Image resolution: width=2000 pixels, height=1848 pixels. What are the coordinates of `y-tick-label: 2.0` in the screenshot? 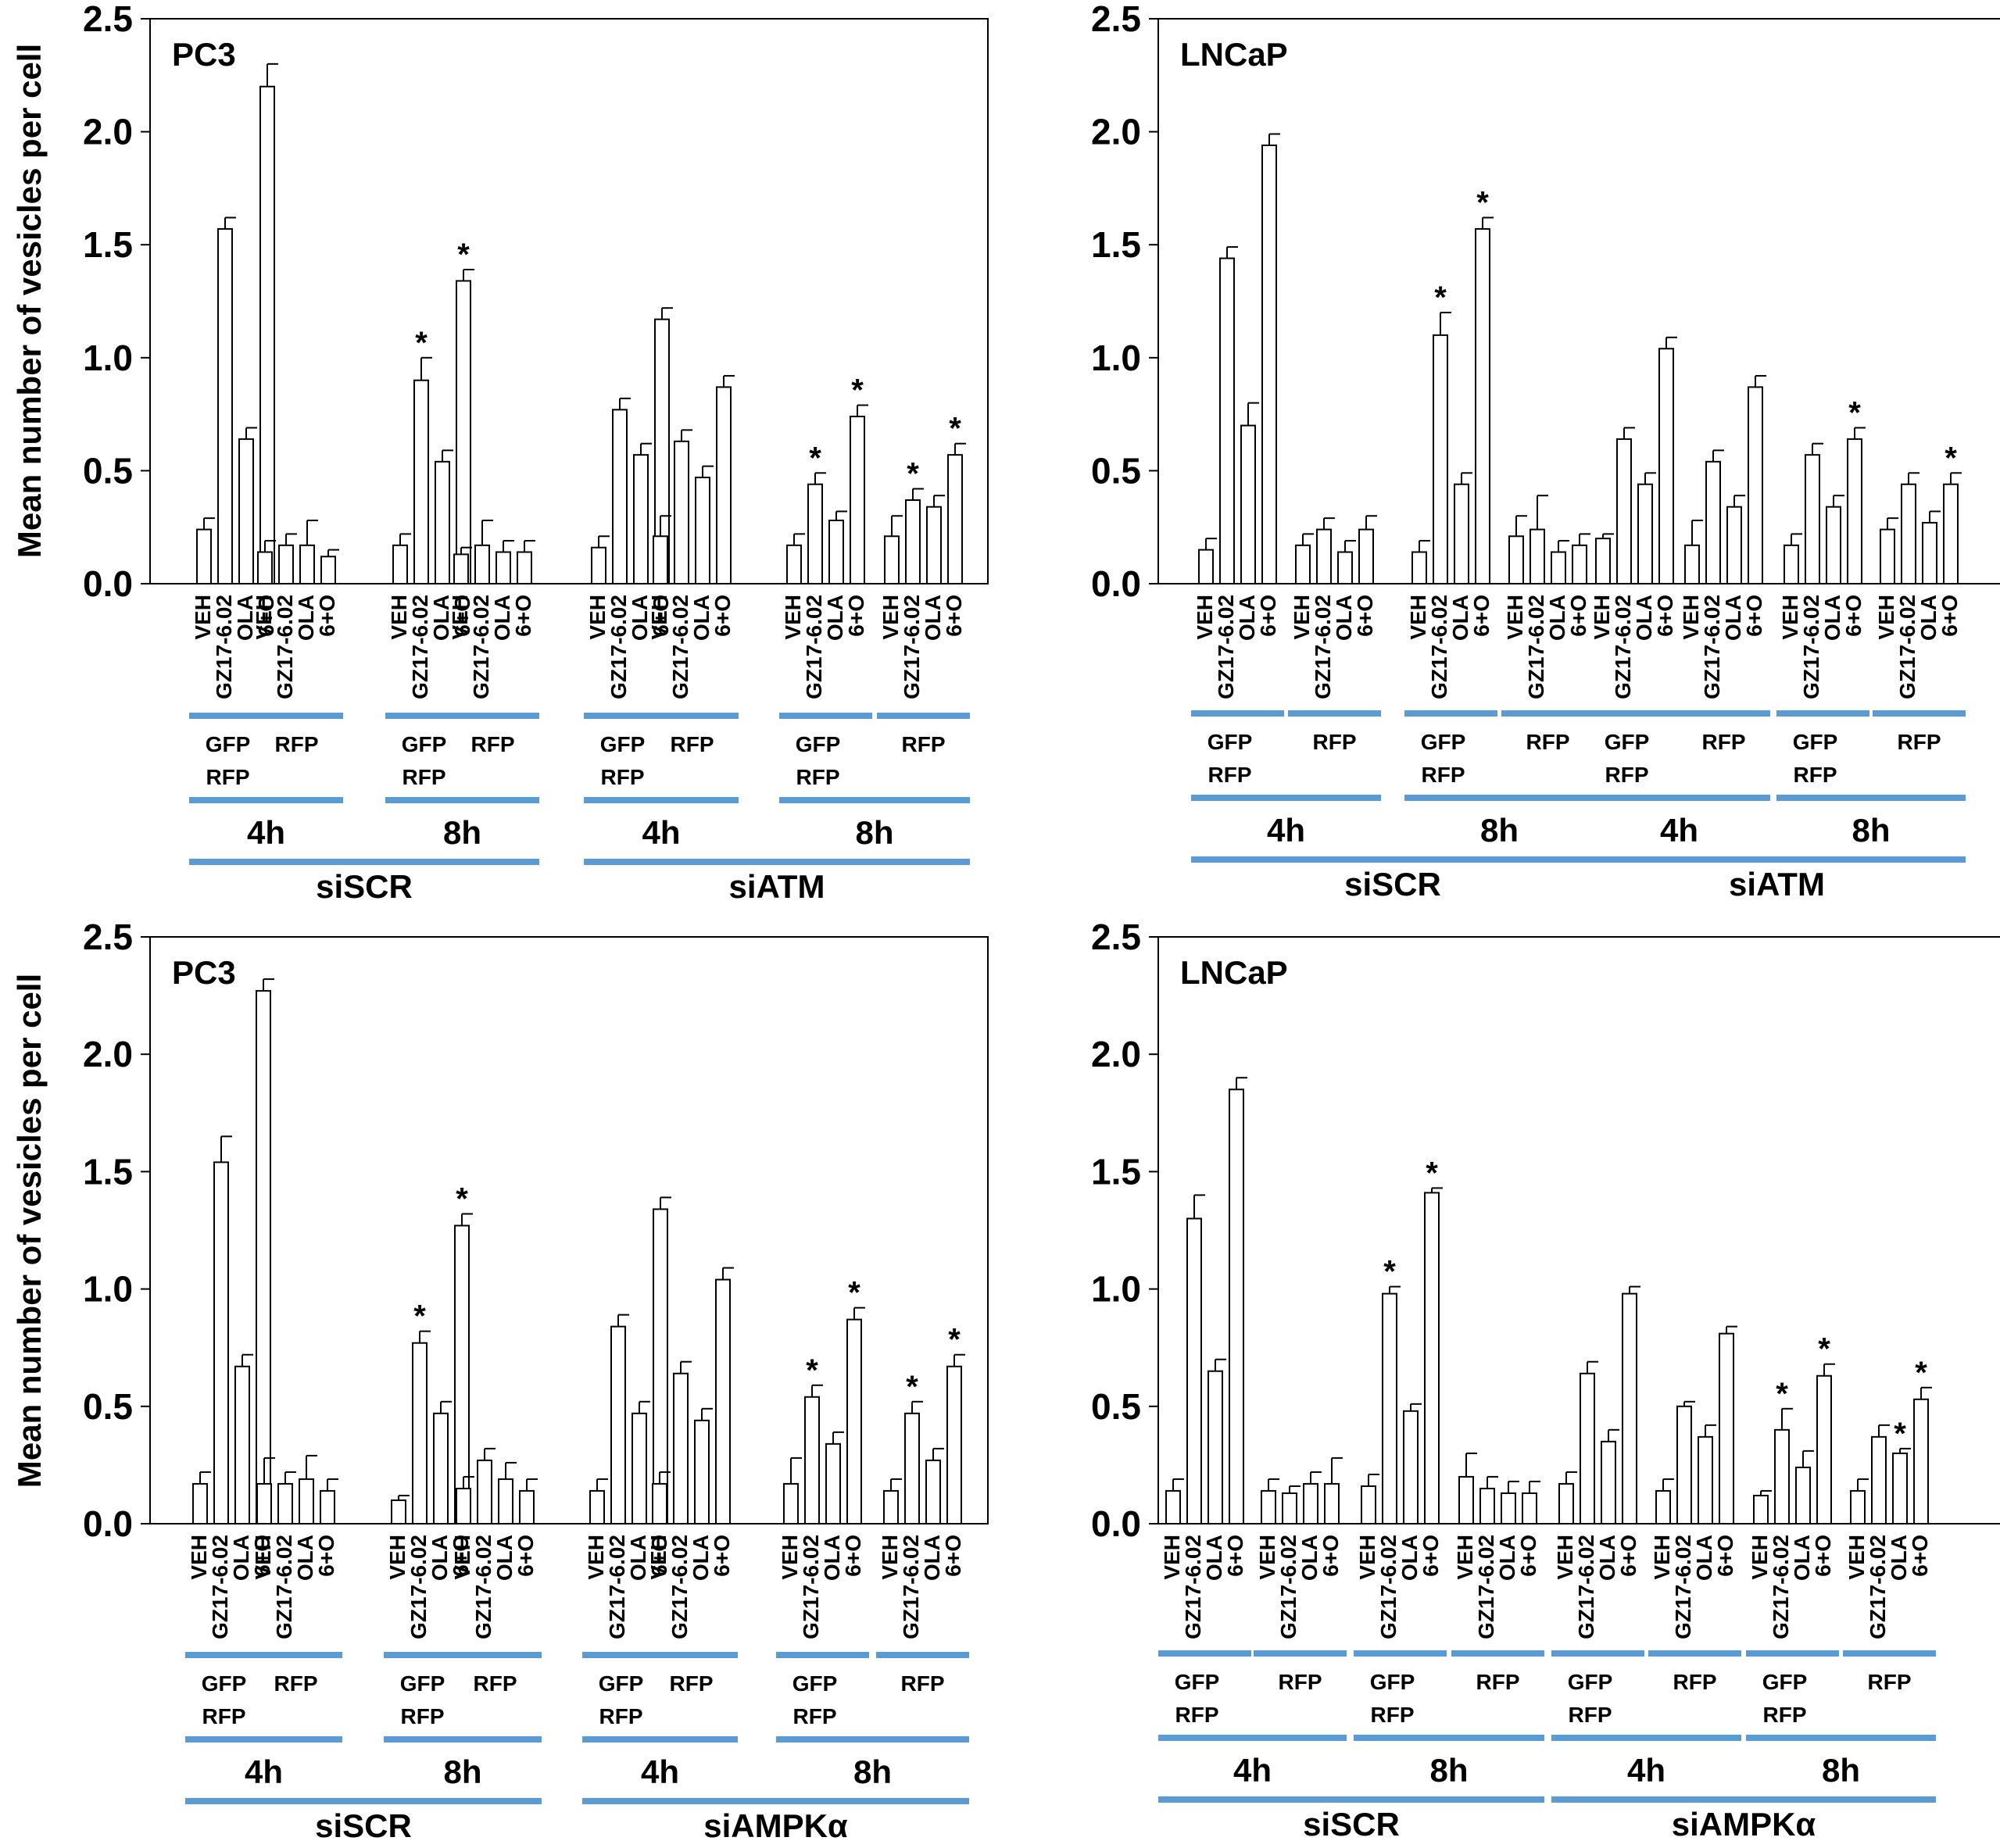 It's located at (1116, 1054).